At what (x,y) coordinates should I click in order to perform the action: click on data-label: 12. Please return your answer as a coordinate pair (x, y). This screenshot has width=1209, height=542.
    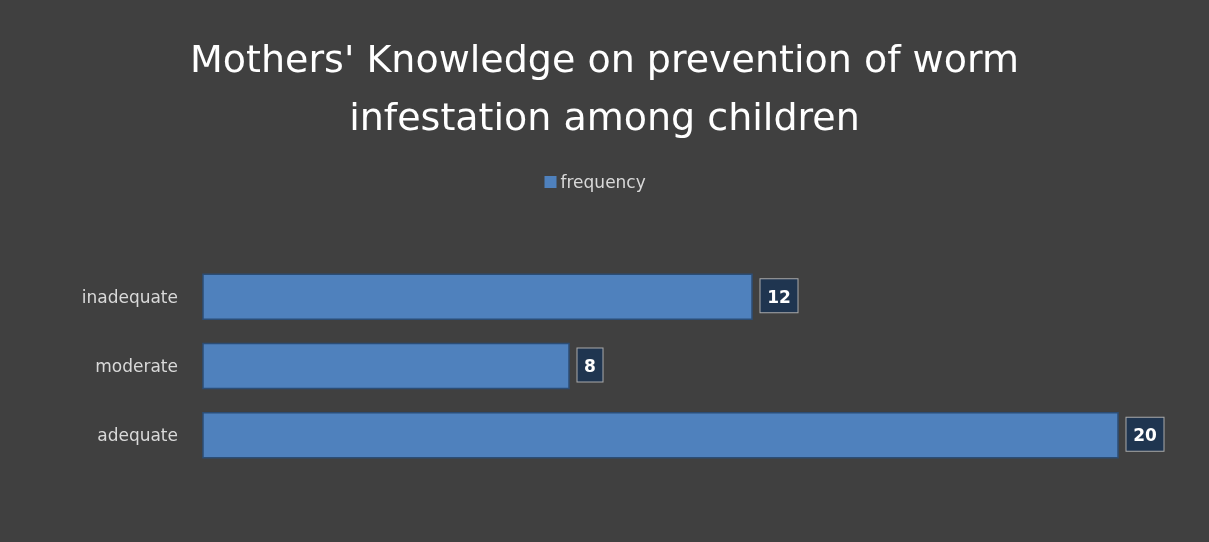
    Looking at the image, I should click on (779, 296).